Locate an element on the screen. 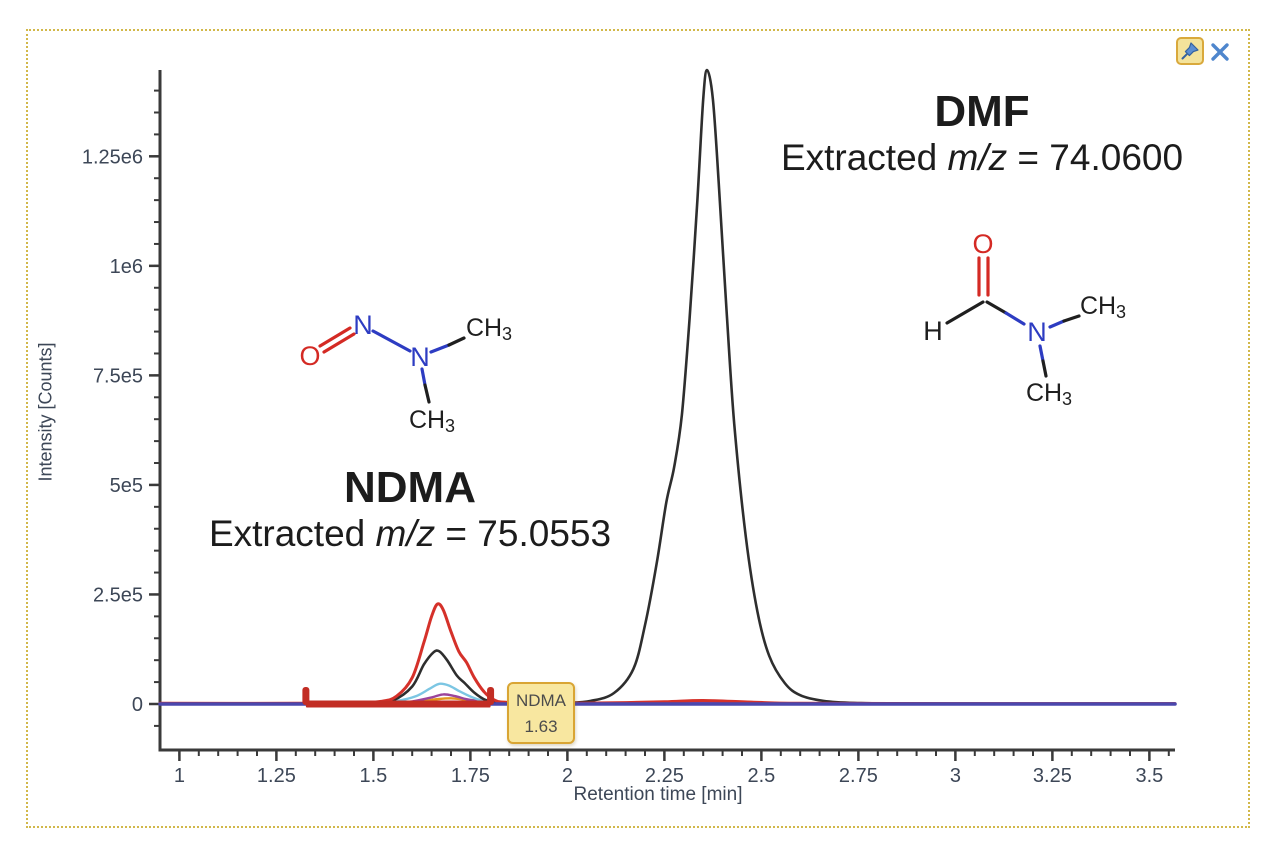  integration-region is located at coordinates (398, 697).